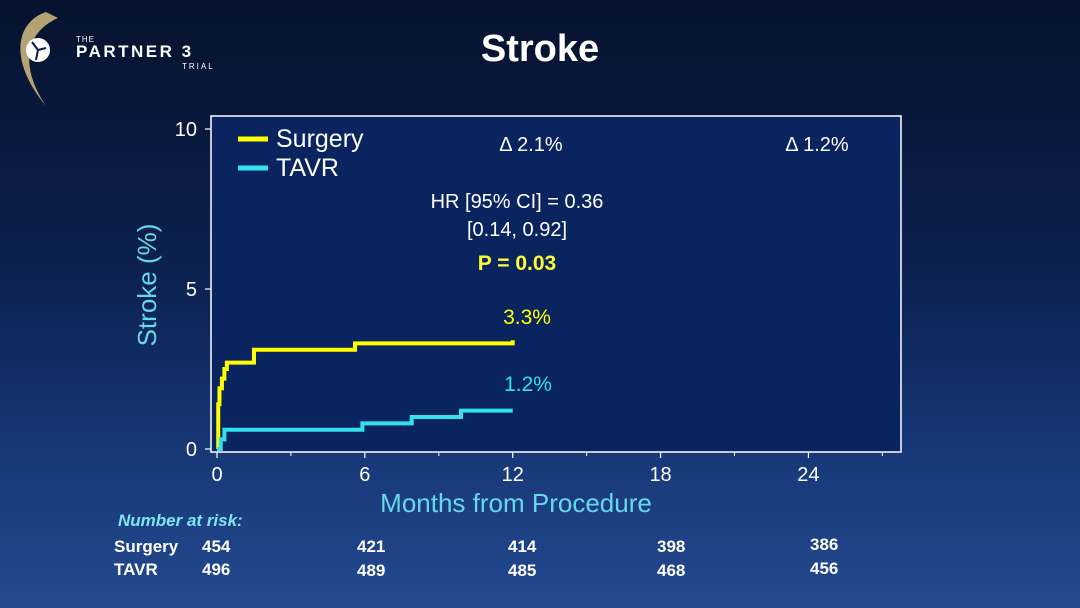 Image resolution: width=1080 pixels, height=608 pixels. Describe the element at coordinates (136, 569) in the screenshot. I see `risk-row-label-tavr: TAVR` at that location.